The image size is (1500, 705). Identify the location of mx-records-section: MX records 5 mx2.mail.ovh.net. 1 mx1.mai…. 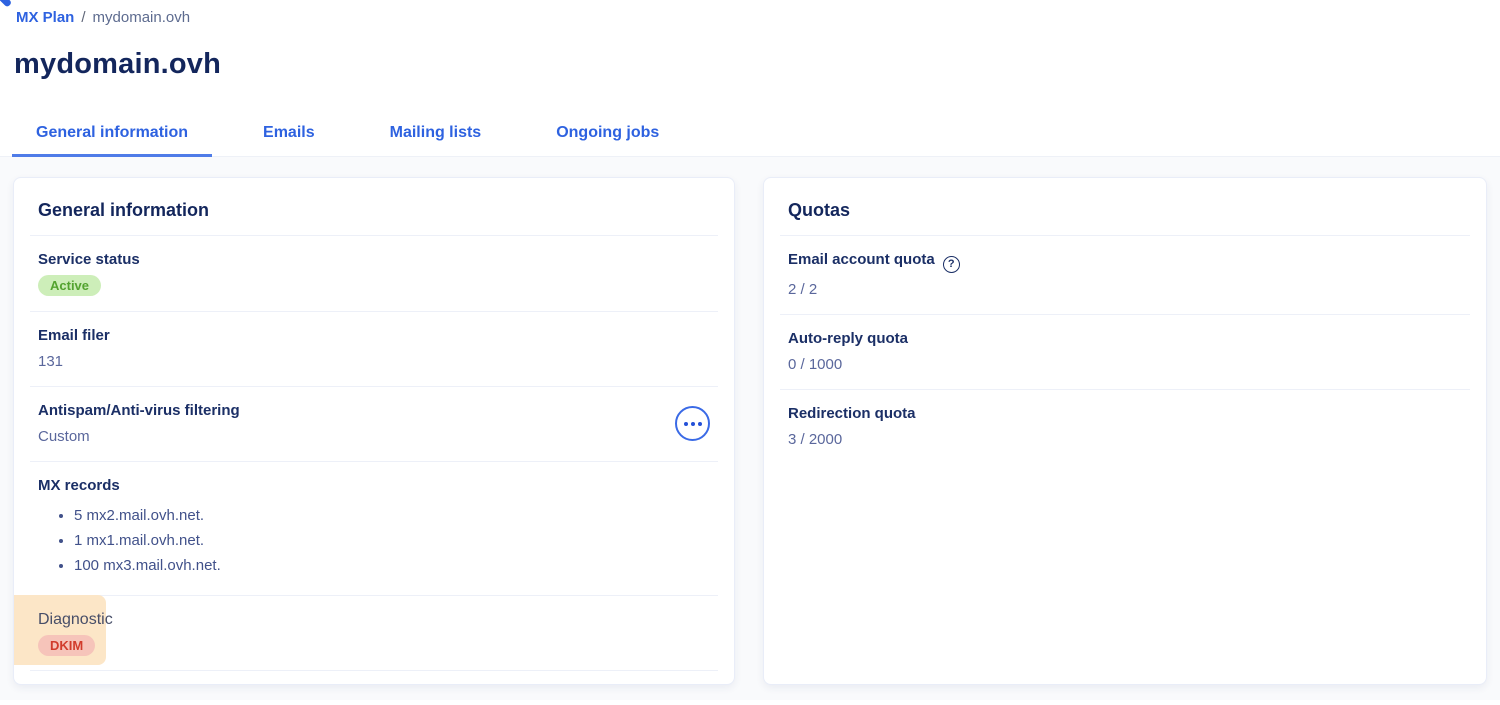
(374, 528).